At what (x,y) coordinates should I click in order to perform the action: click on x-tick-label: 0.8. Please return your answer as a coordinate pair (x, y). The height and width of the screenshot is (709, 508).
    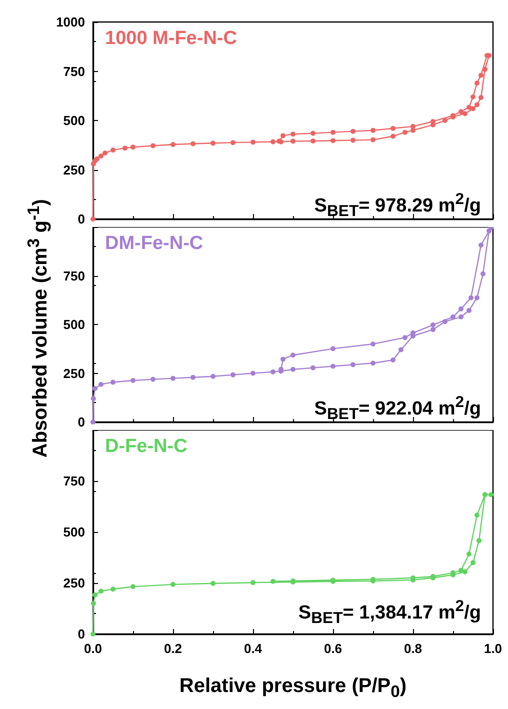
    Looking at the image, I should click on (413, 648).